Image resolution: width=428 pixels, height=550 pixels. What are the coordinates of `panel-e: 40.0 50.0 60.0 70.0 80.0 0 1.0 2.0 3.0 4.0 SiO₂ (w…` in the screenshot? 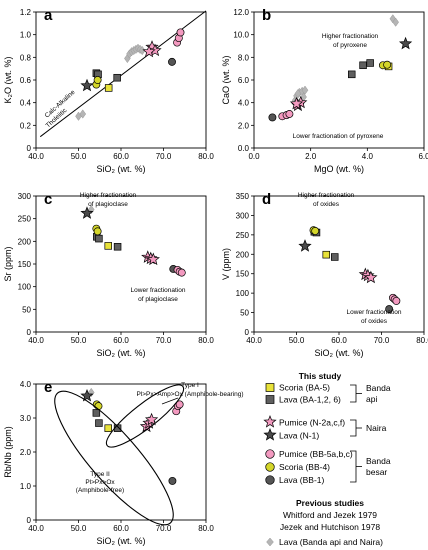 It's located at (108, 463).